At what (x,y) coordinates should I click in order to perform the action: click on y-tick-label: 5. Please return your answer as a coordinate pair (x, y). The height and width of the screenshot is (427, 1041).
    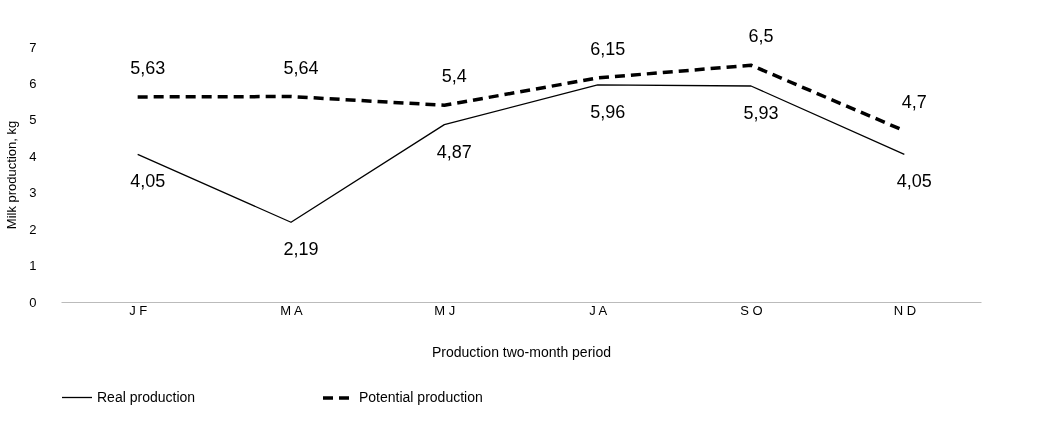
    Looking at the image, I should click on (33, 120).